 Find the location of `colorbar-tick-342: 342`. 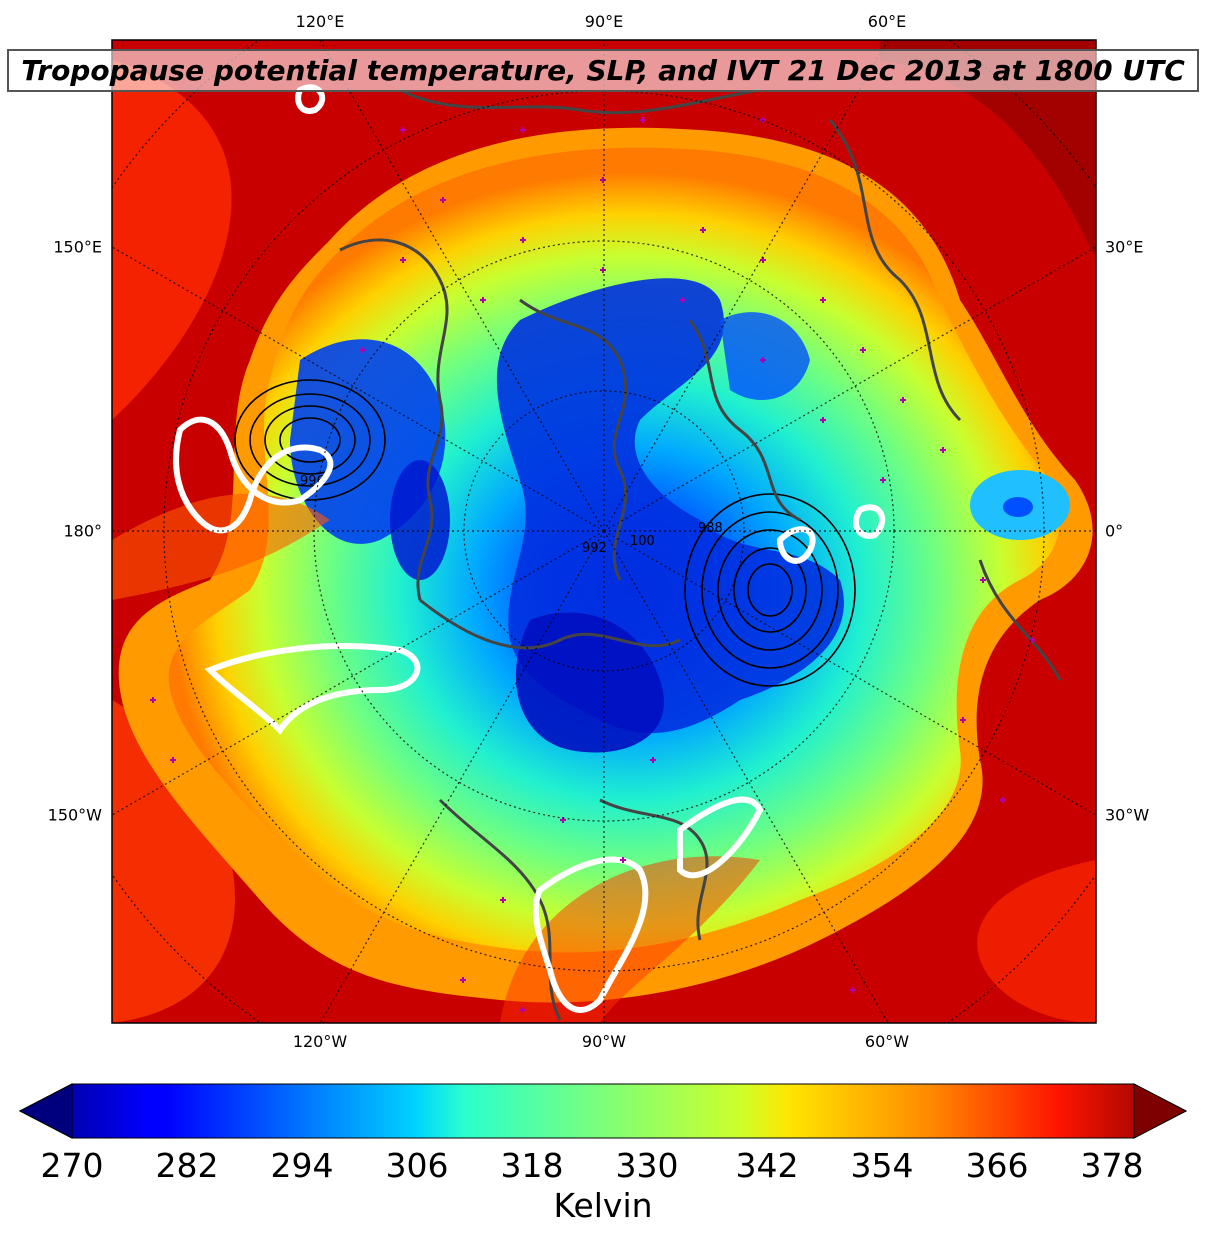

colorbar-tick-342: 342 is located at coordinates (767, 1165).